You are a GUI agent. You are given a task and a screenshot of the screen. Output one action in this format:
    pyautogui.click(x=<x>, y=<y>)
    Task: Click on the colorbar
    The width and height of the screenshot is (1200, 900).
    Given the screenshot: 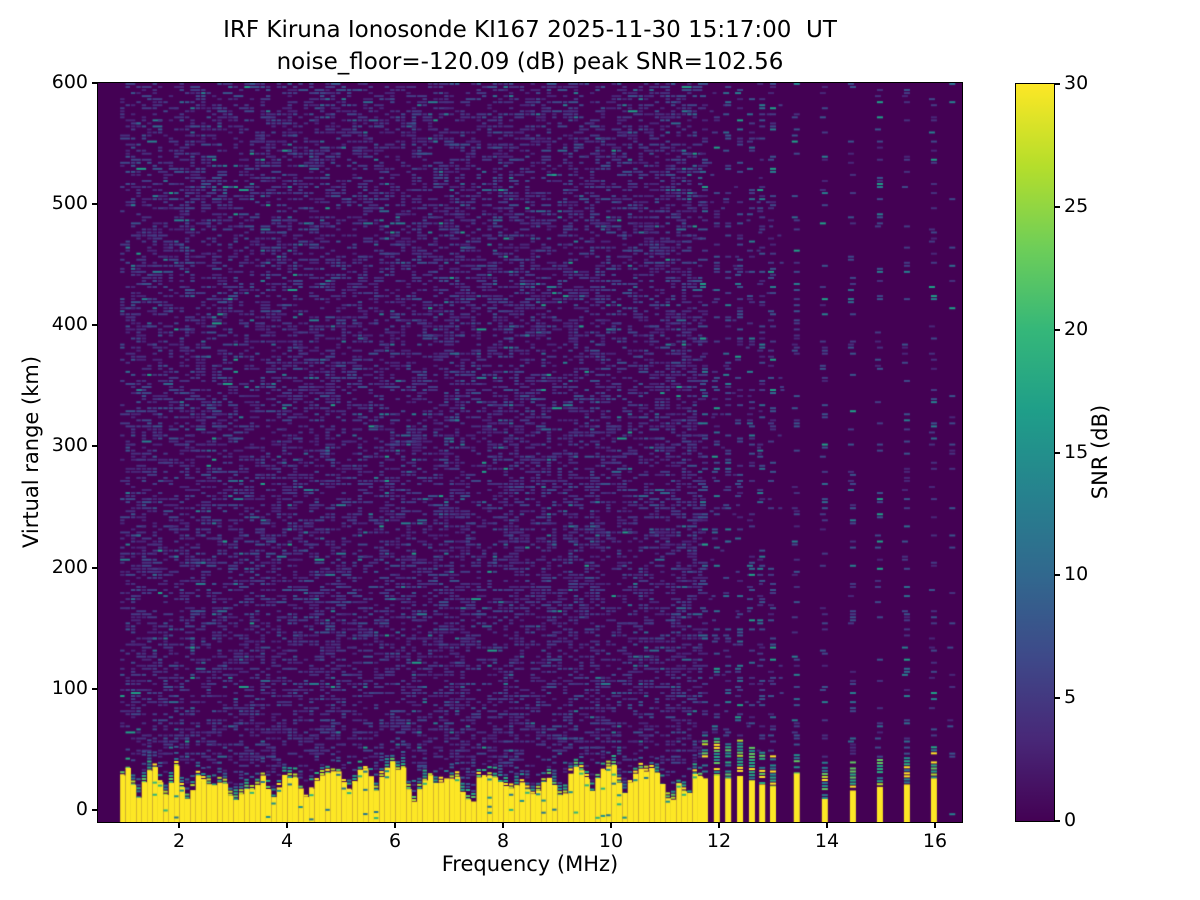 What is the action you would take?
    pyautogui.click(x=1035, y=452)
    